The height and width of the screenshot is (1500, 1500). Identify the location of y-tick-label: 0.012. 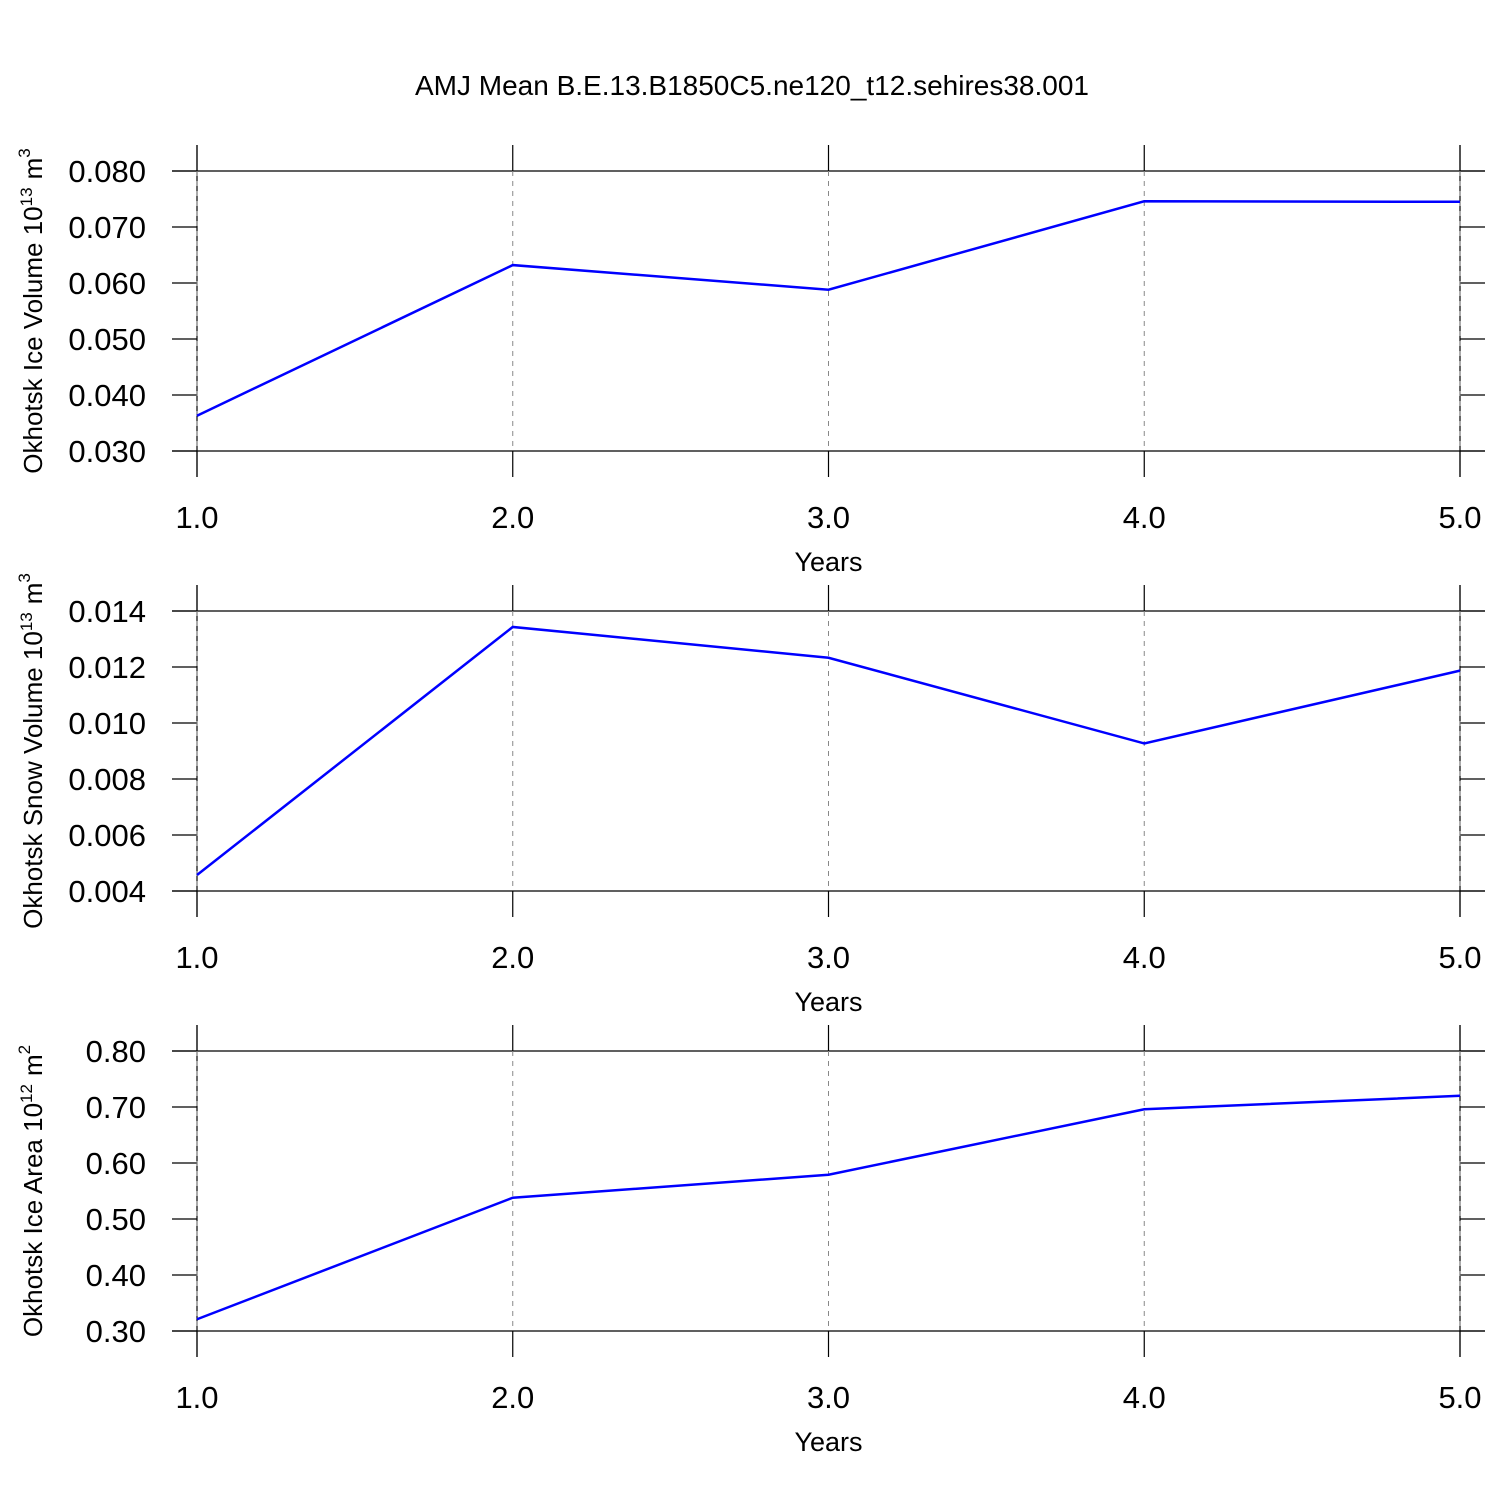
(107, 667).